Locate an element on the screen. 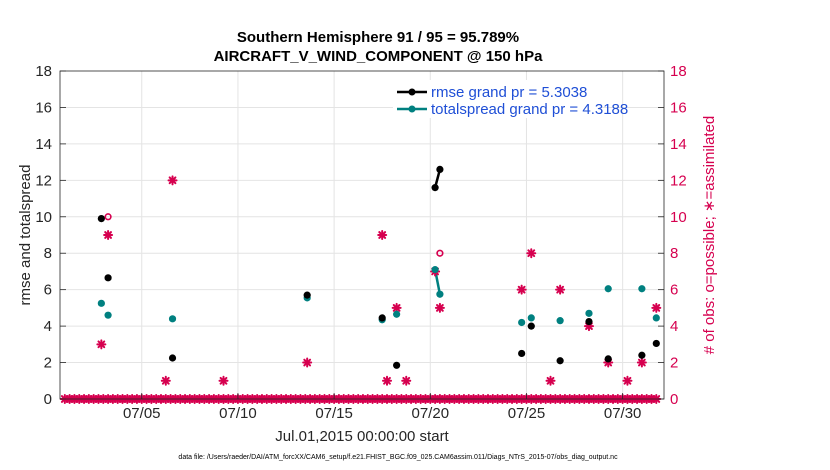  y-tick-label-left: 2 is located at coordinates (48, 363).